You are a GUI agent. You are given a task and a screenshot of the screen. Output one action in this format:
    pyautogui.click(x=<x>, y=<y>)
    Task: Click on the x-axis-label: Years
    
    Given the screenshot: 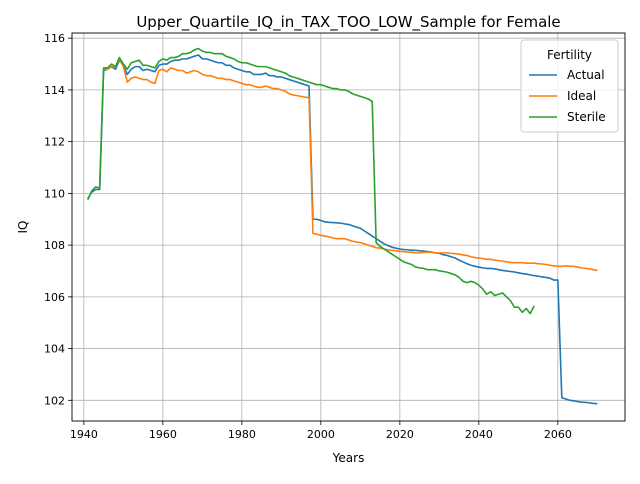 What is the action you would take?
    pyautogui.click(x=348, y=458)
    